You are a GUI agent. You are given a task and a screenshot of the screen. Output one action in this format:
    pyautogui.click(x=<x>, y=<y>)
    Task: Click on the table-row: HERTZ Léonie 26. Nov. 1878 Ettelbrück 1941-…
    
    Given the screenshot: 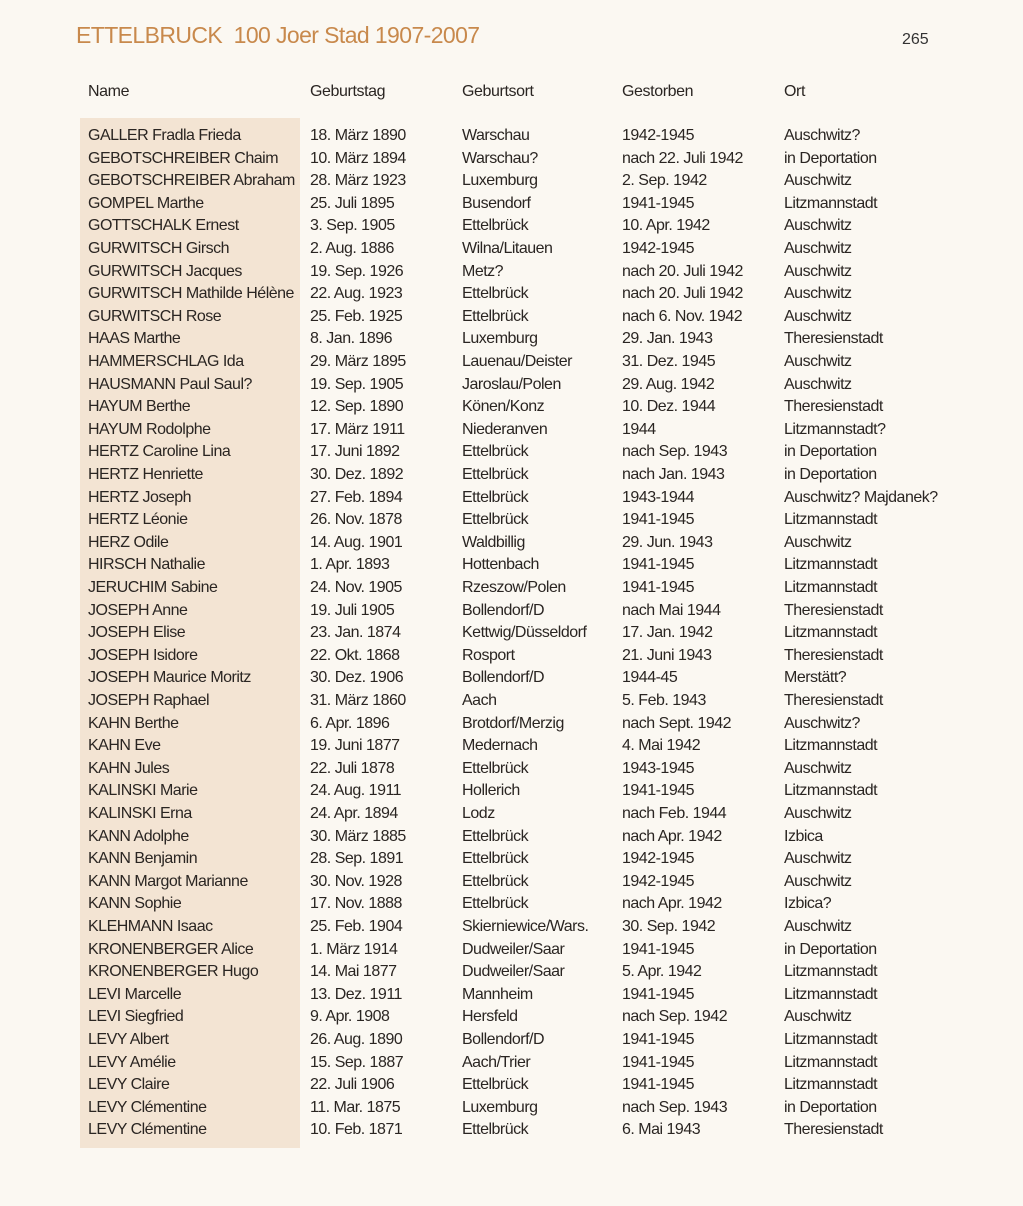 What is the action you would take?
    pyautogui.click(x=511, y=522)
    